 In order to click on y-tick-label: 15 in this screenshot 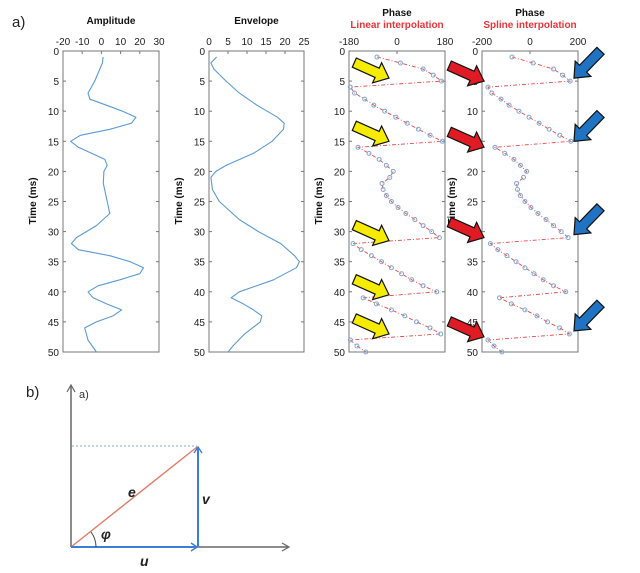, I will do `click(340, 142)`.